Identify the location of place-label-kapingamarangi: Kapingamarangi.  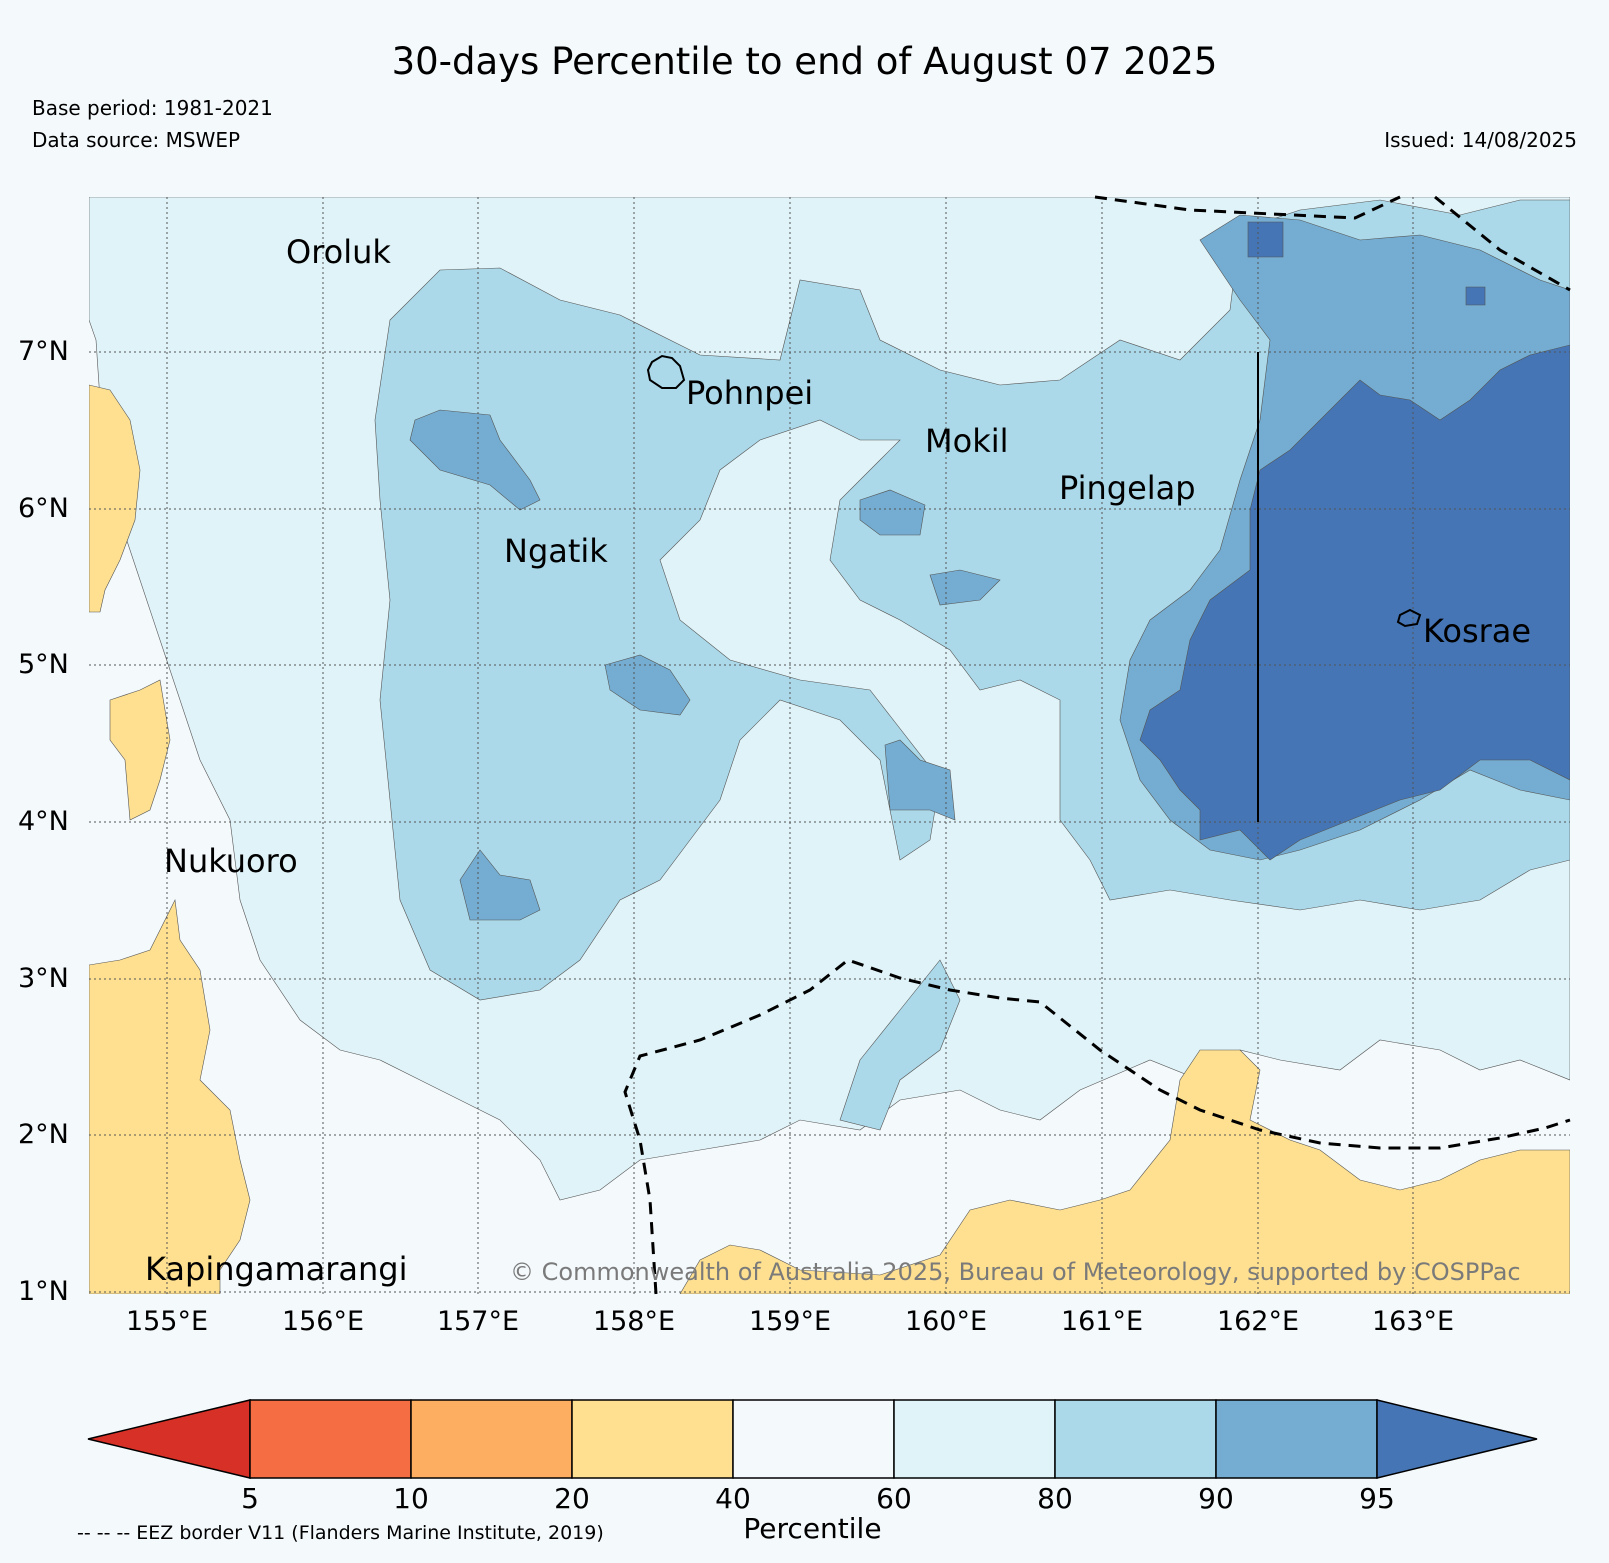
(276, 1269).